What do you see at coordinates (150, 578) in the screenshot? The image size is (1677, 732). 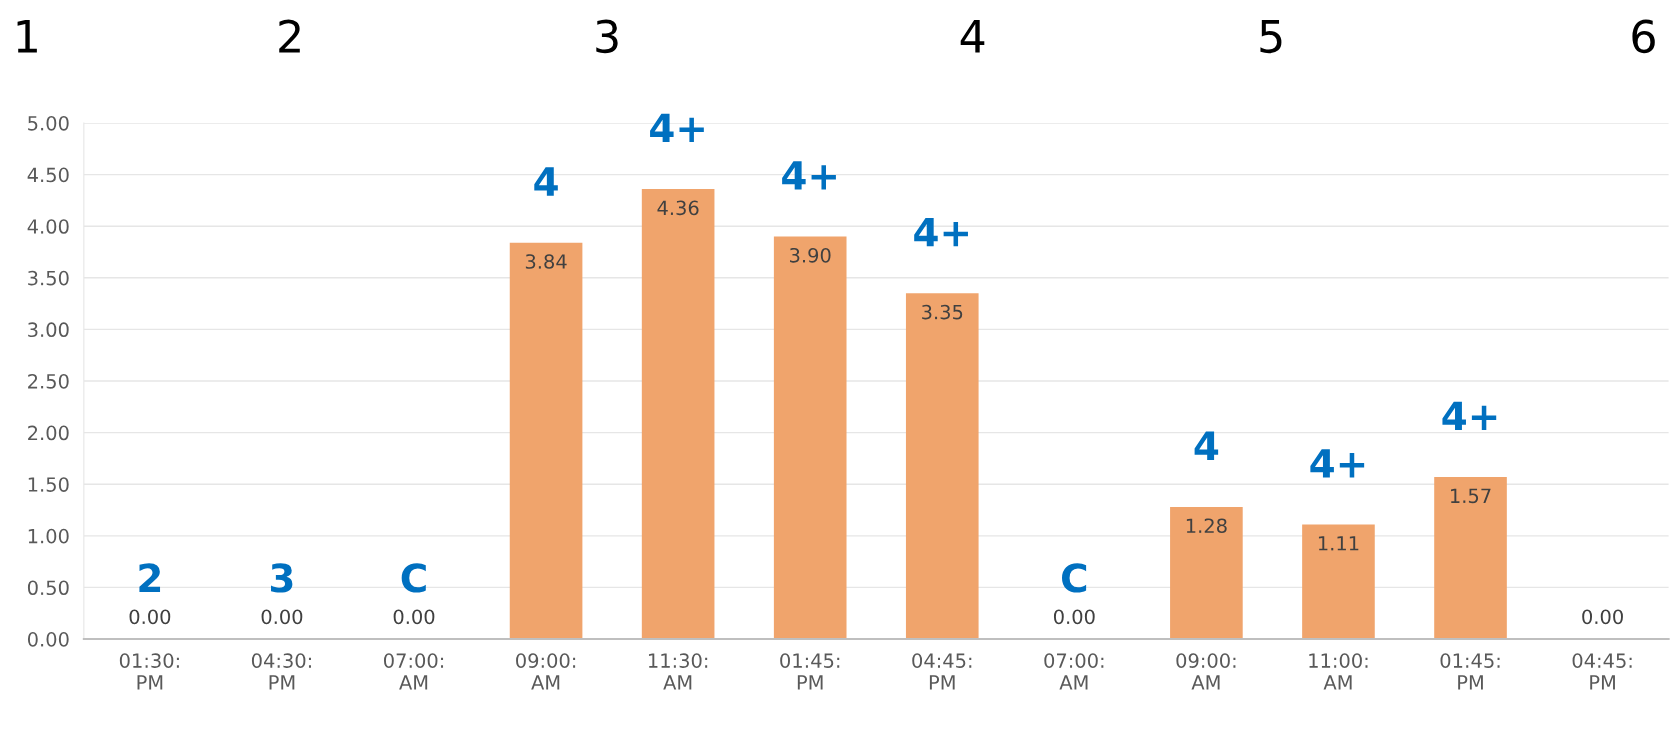 I see `annotation: 2` at bounding box center [150, 578].